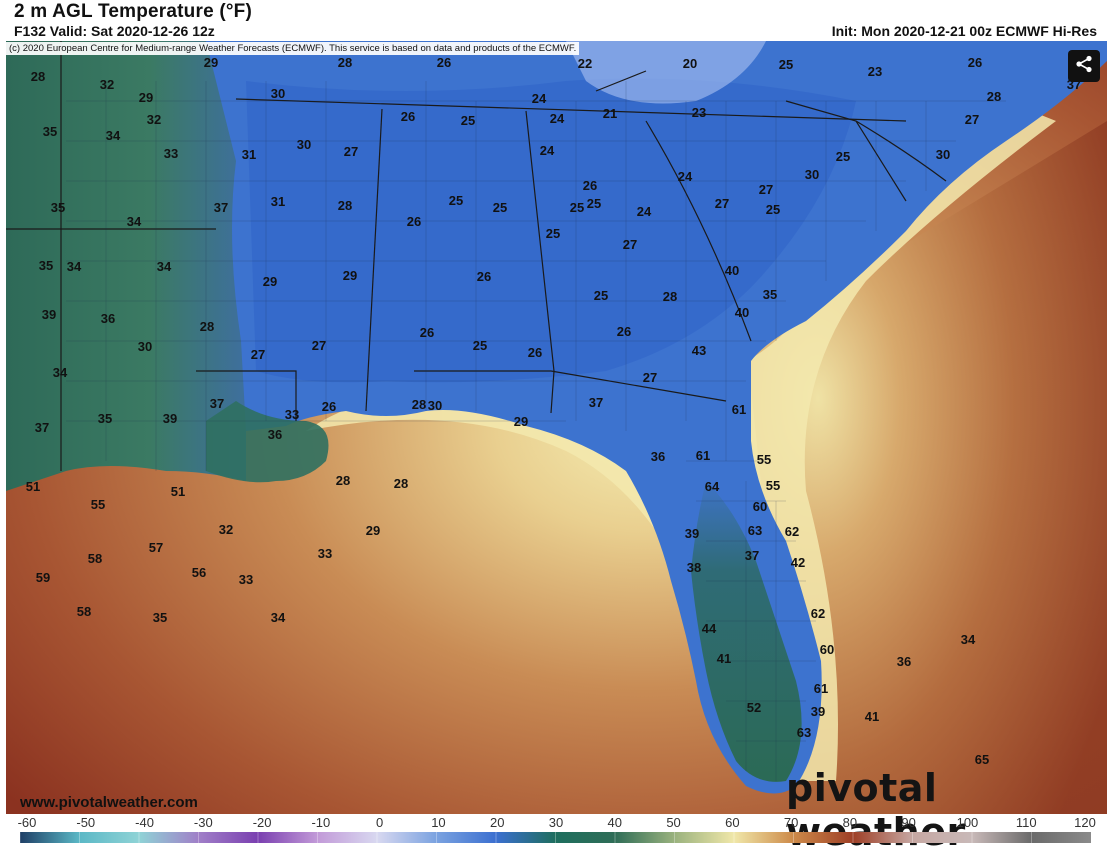 The width and height of the screenshot is (1113, 856). Describe the element at coordinates (982, 759) in the screenshot. I see `temperature-label: 65` at that location.